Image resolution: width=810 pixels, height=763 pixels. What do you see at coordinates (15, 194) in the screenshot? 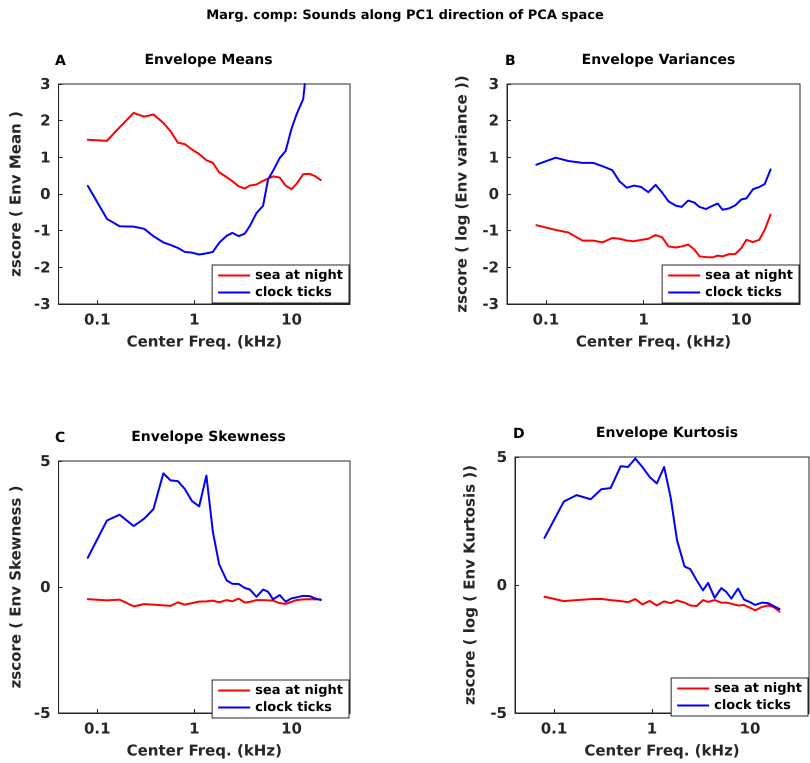
I see `y-axis-title: zscore ( Env Mean )` at bounding box center [15, 194].